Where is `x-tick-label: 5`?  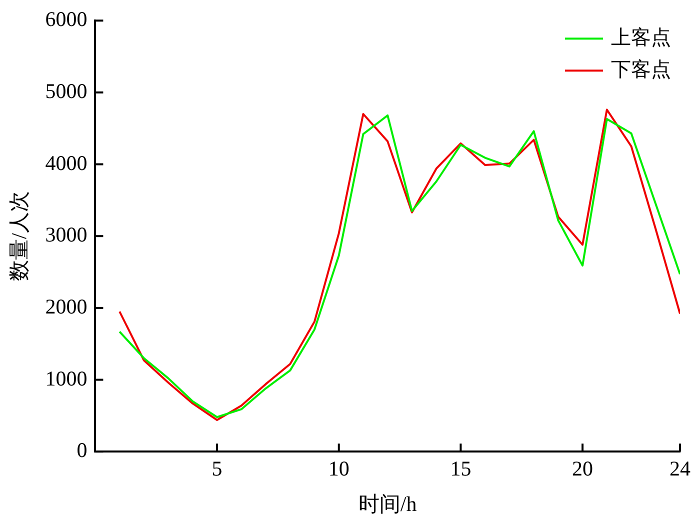 x-tick-label: 5 is located at coordinates (217, 468).